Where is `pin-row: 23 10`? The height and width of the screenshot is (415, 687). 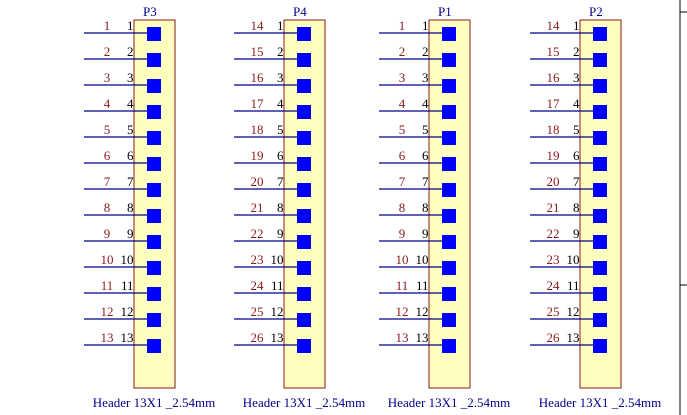
pin-row: 23 10 is located at coordinates (568, 263).